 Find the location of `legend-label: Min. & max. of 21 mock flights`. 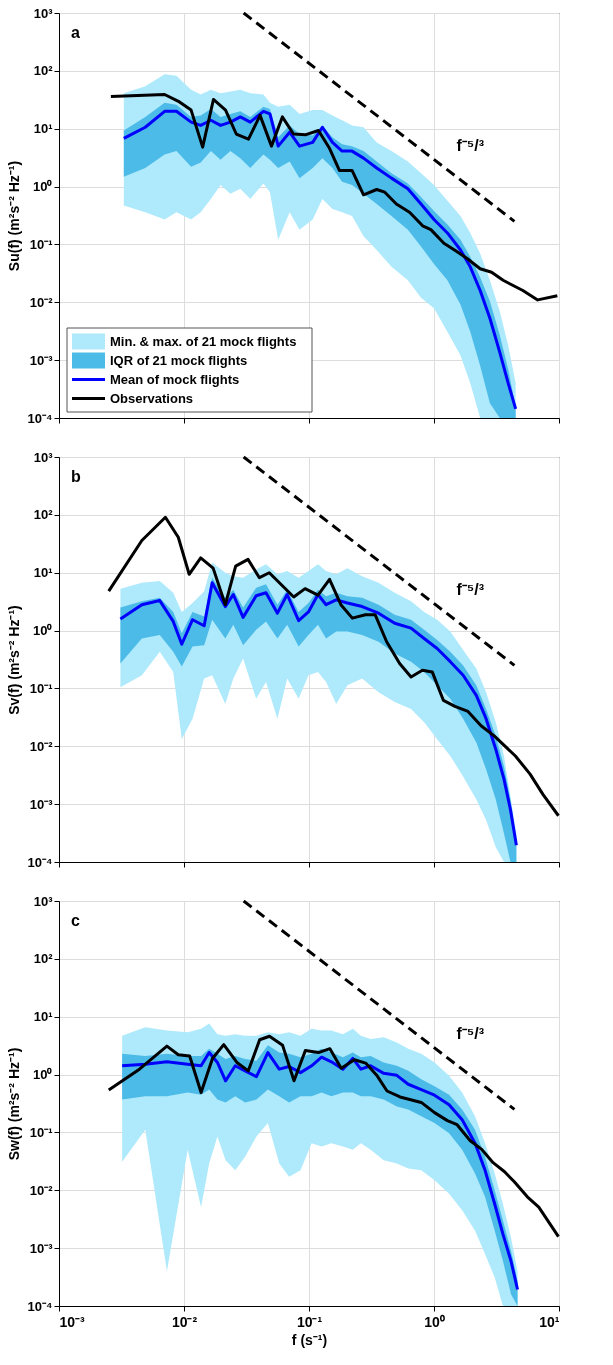

legend-label: Min. & max. of 21 mock flights is located at coordinates (203, 341).